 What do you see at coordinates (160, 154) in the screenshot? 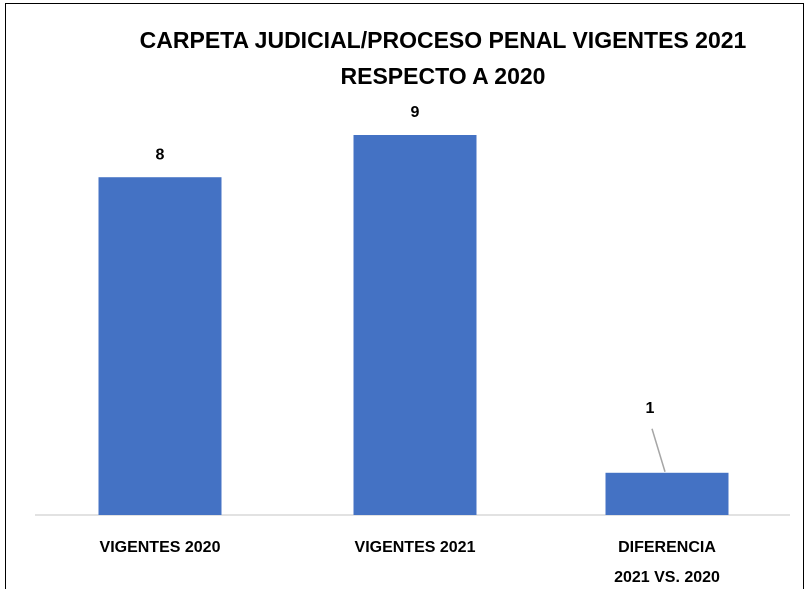
I see `data-label: 8` at bounding box center [160, 154].